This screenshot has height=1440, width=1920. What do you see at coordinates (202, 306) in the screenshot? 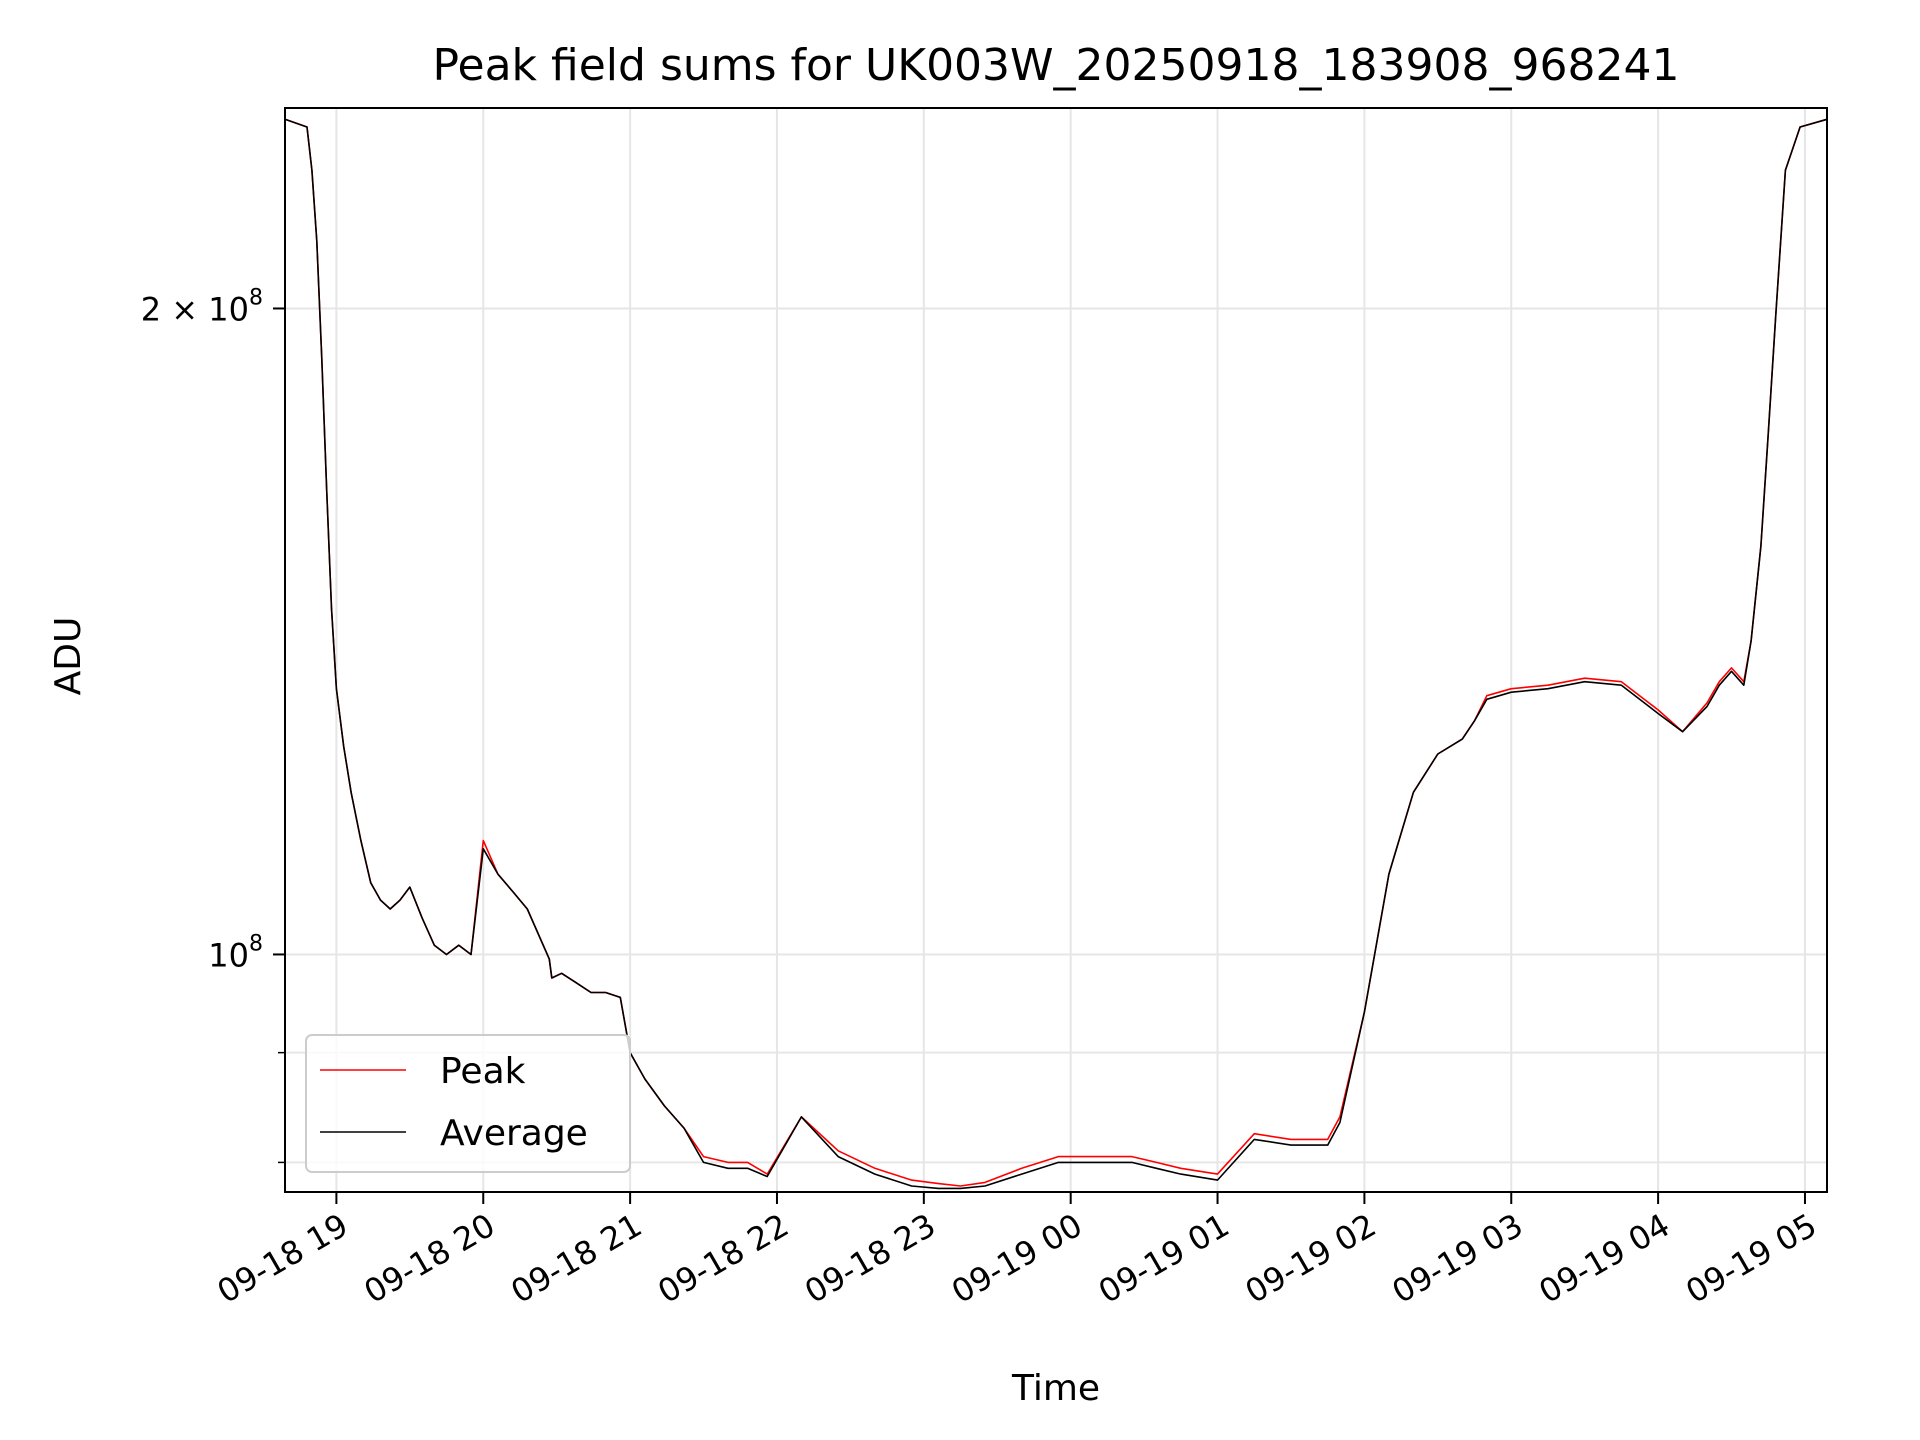
I see `y-tick-label: 2 × 108` at bounding box center [202, 306].